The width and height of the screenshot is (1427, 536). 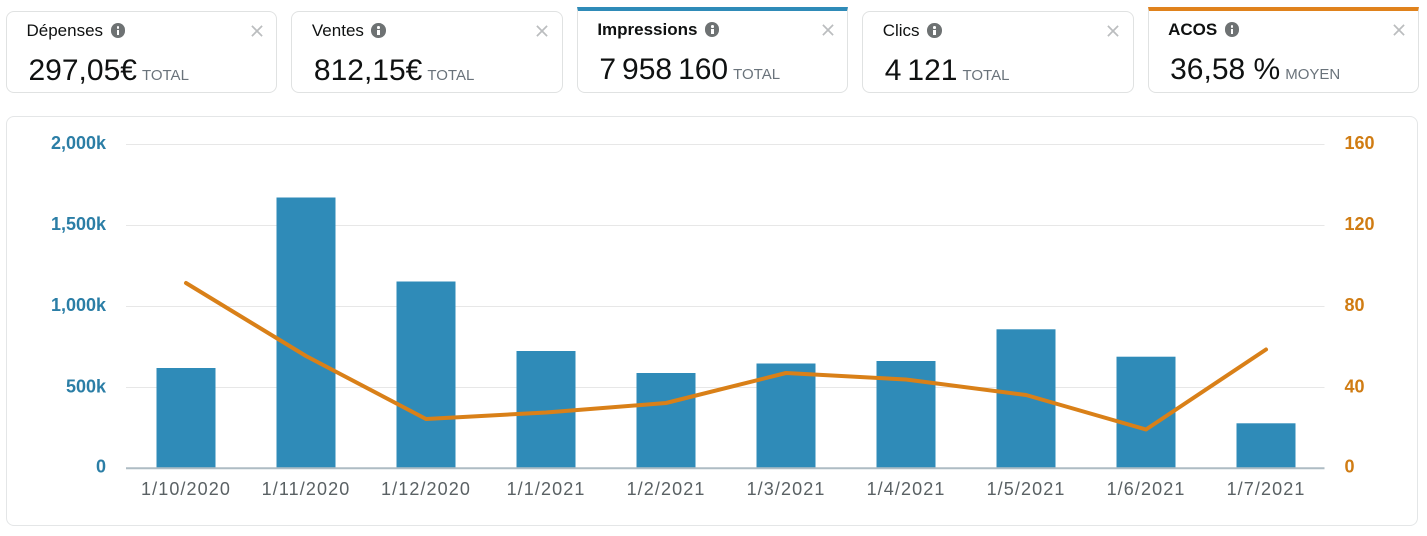 I want to click on svg-text: 1/12/2020, so click(x=426, y=489).